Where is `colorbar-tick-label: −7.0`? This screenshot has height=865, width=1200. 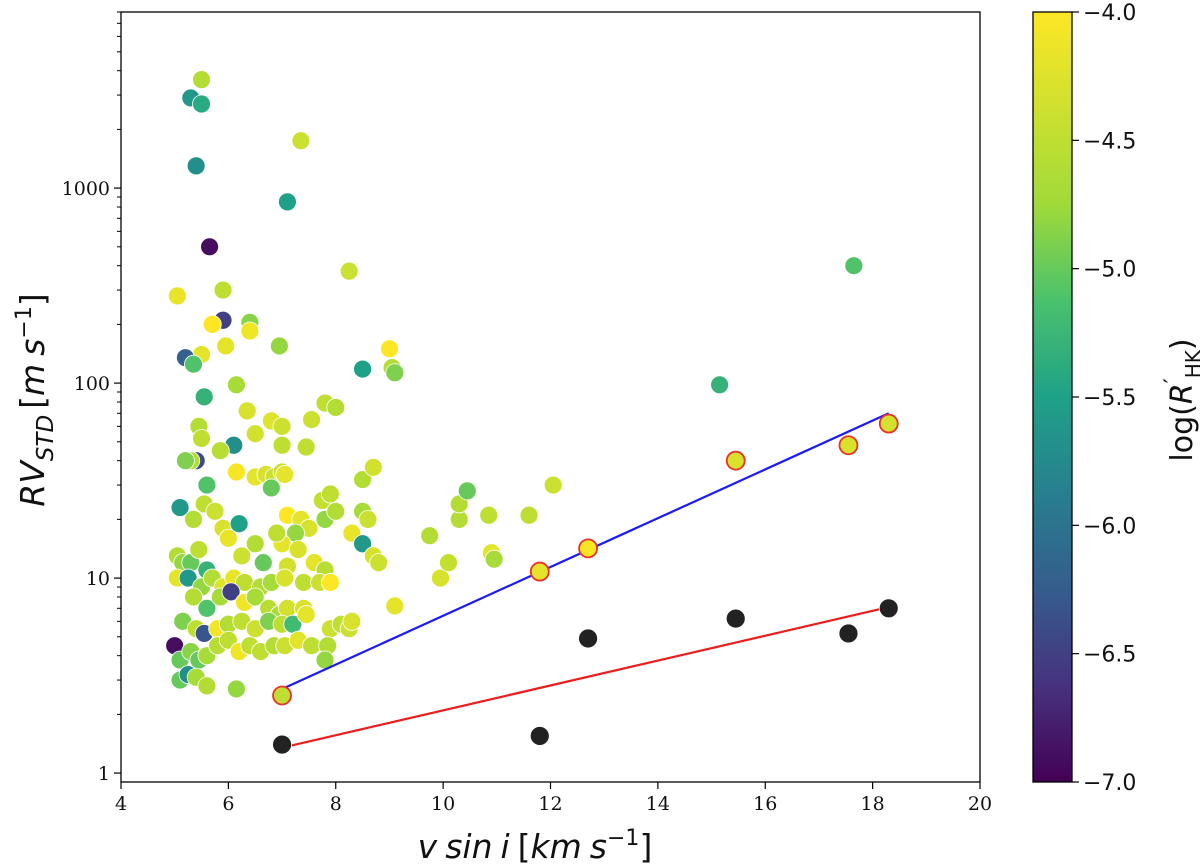 colorbar-tick-label: −7.0 is located at coordinates (1109, 783).